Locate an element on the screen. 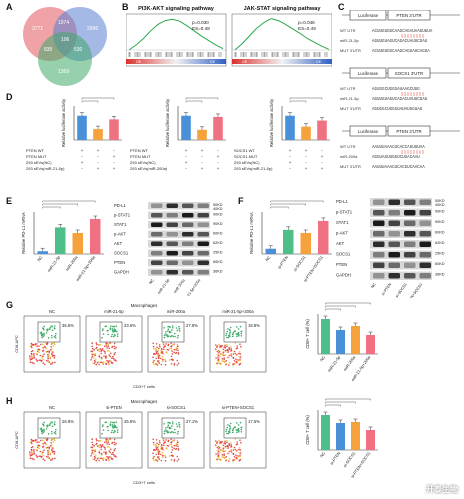 This screenshot has width=464, height=499. gsea-stat: ES=0.48 is located at coordinates (201, 28).